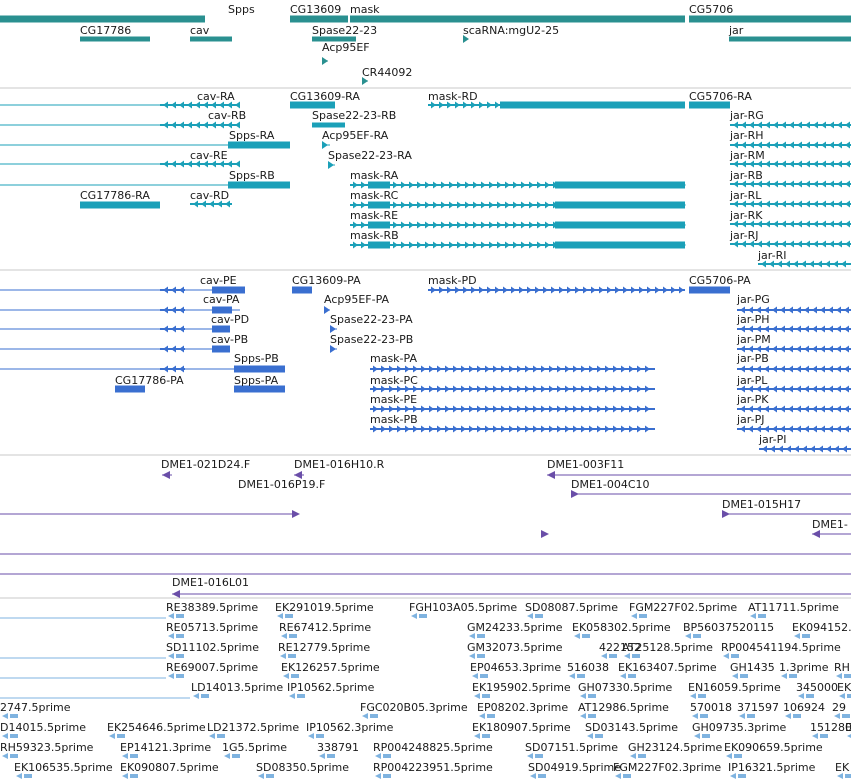  I want to click on gene-jar: jar, so click(789, 33).